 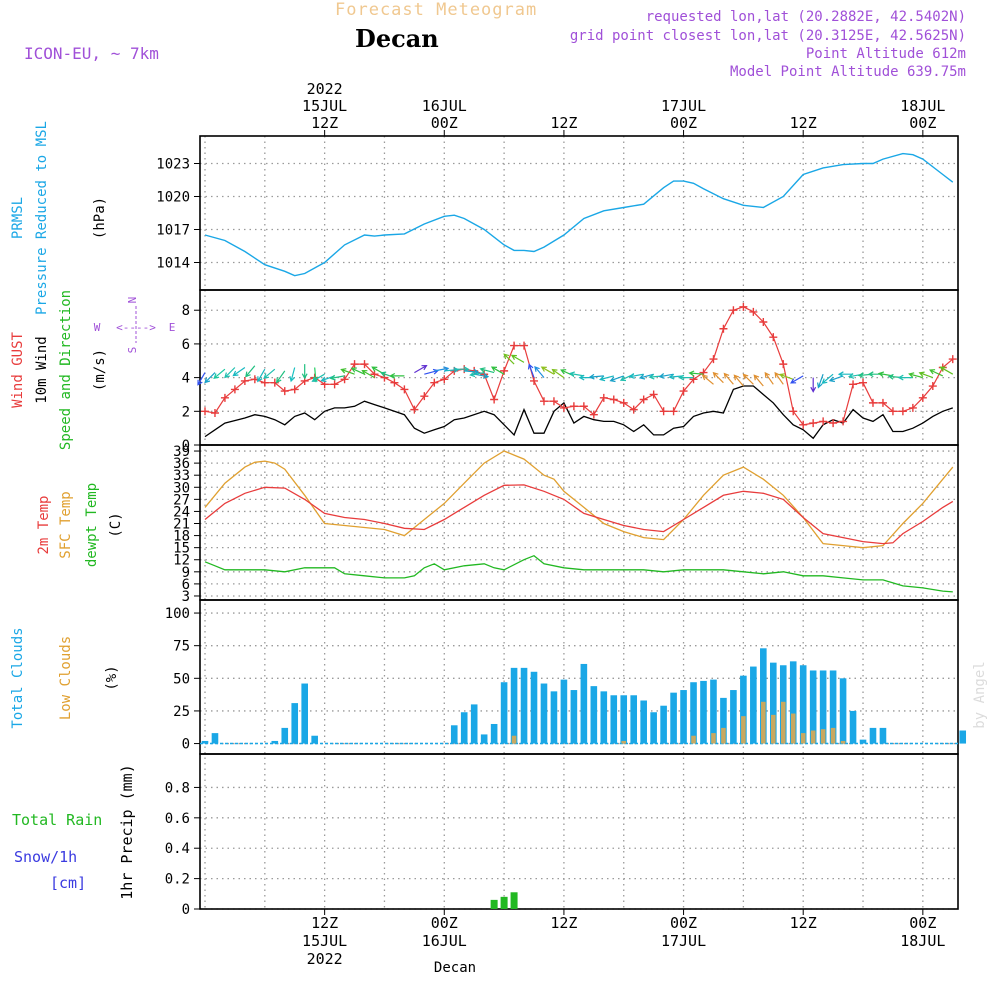 What do you see at coordinates (444, 123) in the screenshot?
I see `time-label-top: 00Z` at bounding box center [444, 123].